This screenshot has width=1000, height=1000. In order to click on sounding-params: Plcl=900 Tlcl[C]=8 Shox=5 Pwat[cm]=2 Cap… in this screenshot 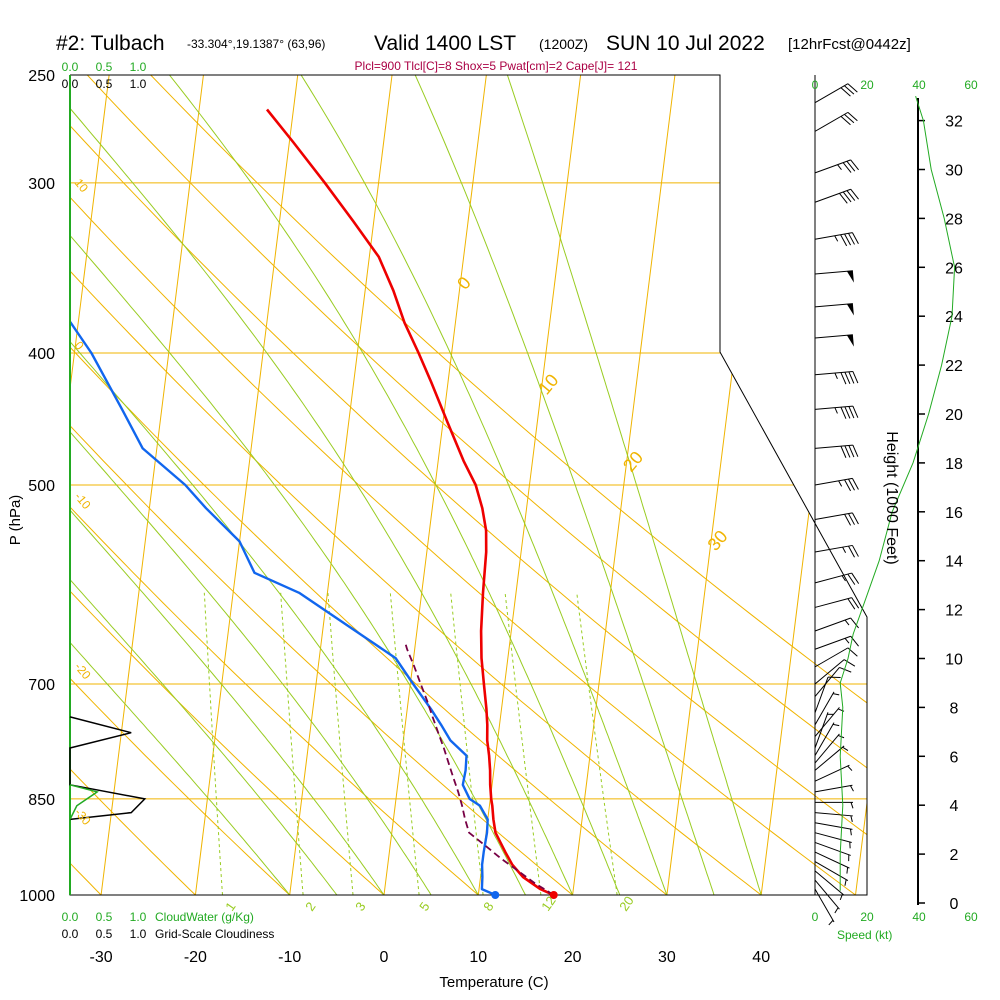, I will do `click(496, 66)`.